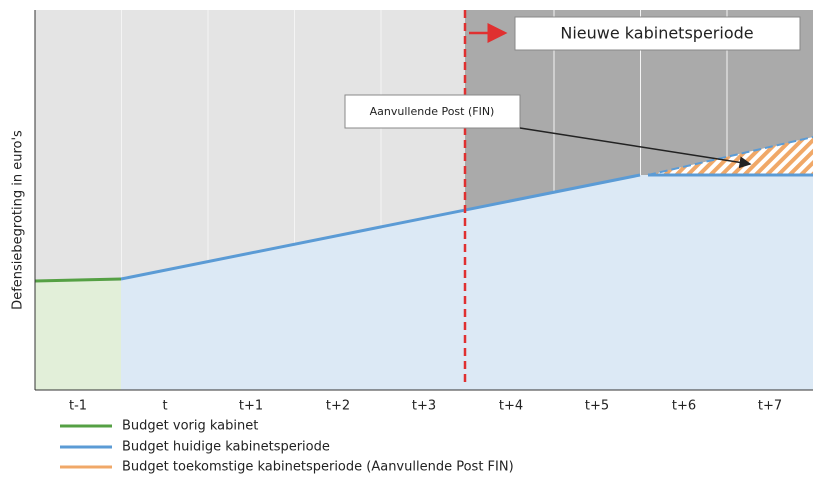 The image size is (813, 480). Describe the element at coordinates (78, 280) in the screenshot. I see `previous-line` at that location.